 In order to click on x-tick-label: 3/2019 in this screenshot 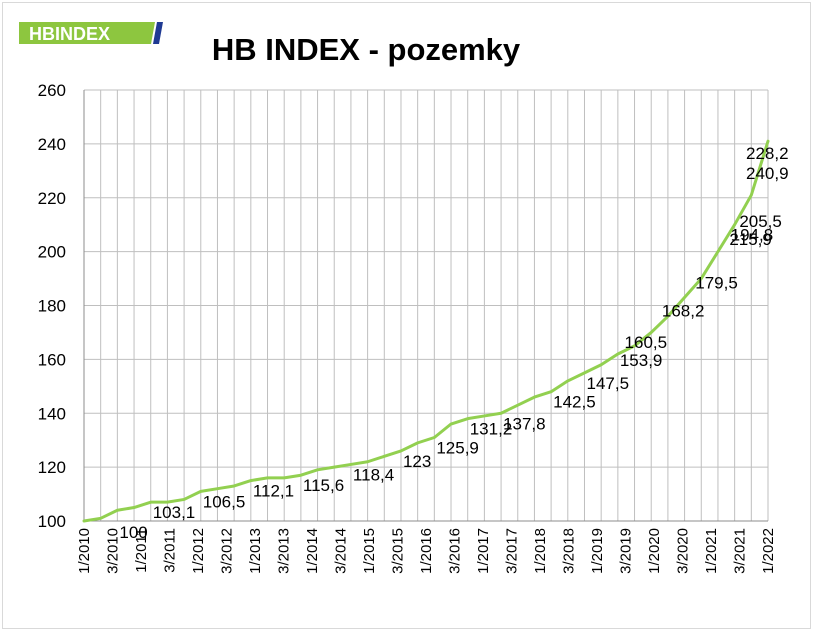, I will do `click(626, 551)`.